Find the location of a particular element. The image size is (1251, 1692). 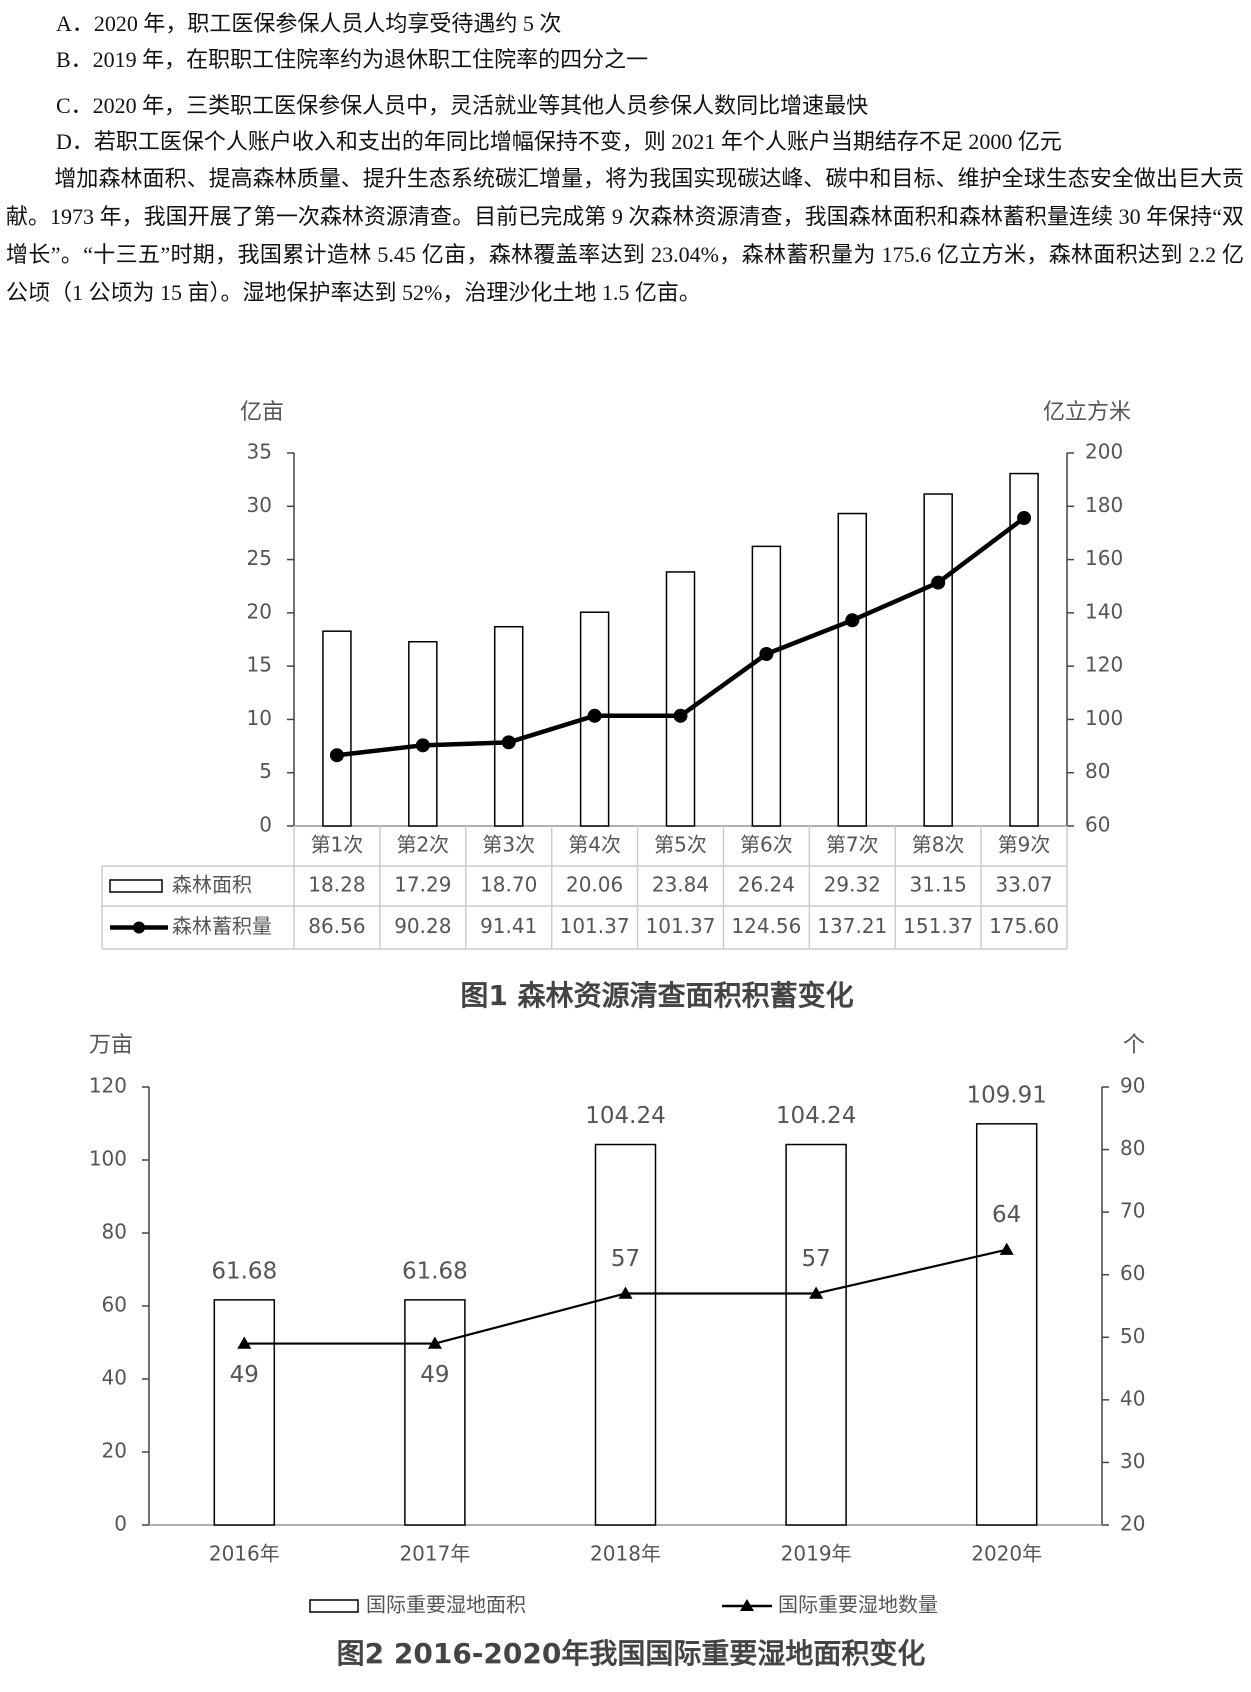

legend-label: 森林蓄积量 is located at coordinates (222, 926).